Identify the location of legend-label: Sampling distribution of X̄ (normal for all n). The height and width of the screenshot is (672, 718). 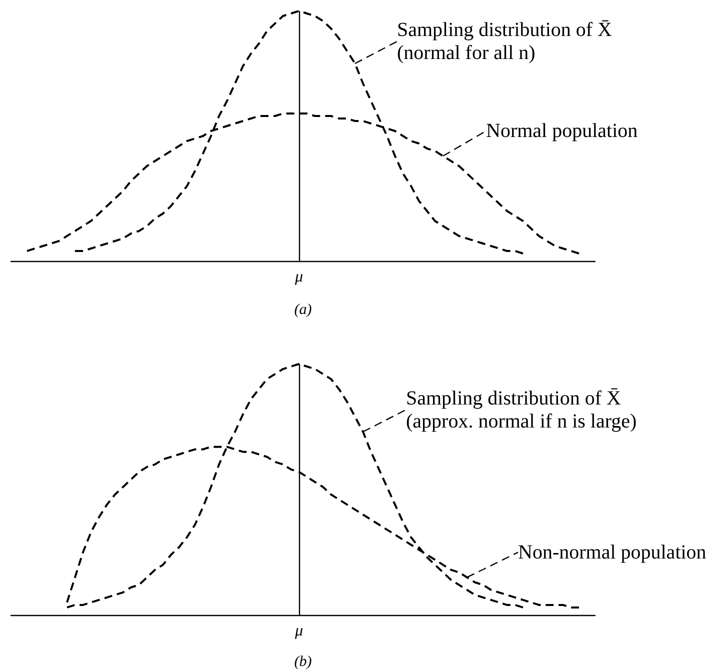
(505, 41).